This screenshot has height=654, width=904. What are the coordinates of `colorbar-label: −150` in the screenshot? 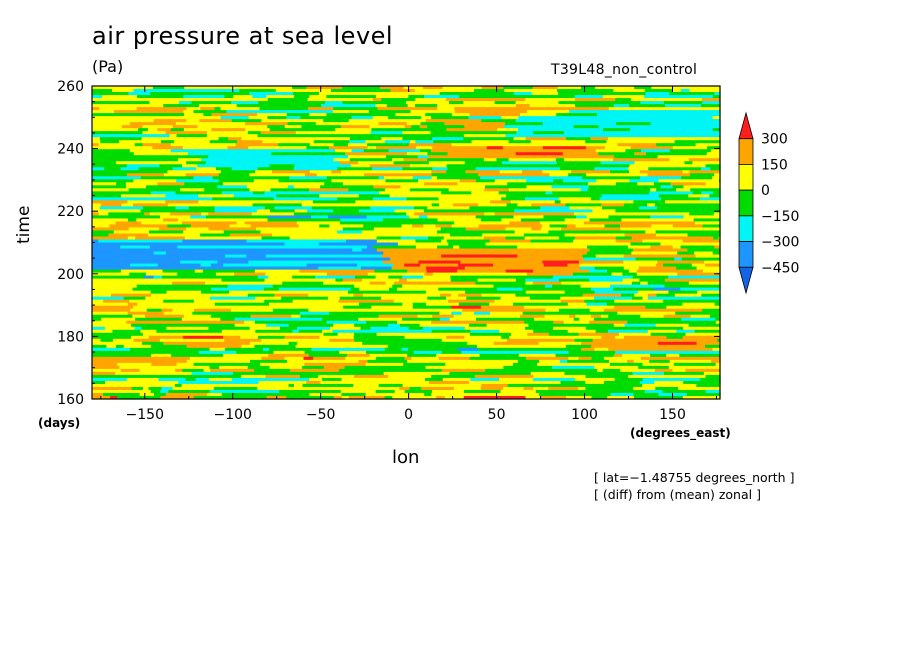 It's located at (780, 217).